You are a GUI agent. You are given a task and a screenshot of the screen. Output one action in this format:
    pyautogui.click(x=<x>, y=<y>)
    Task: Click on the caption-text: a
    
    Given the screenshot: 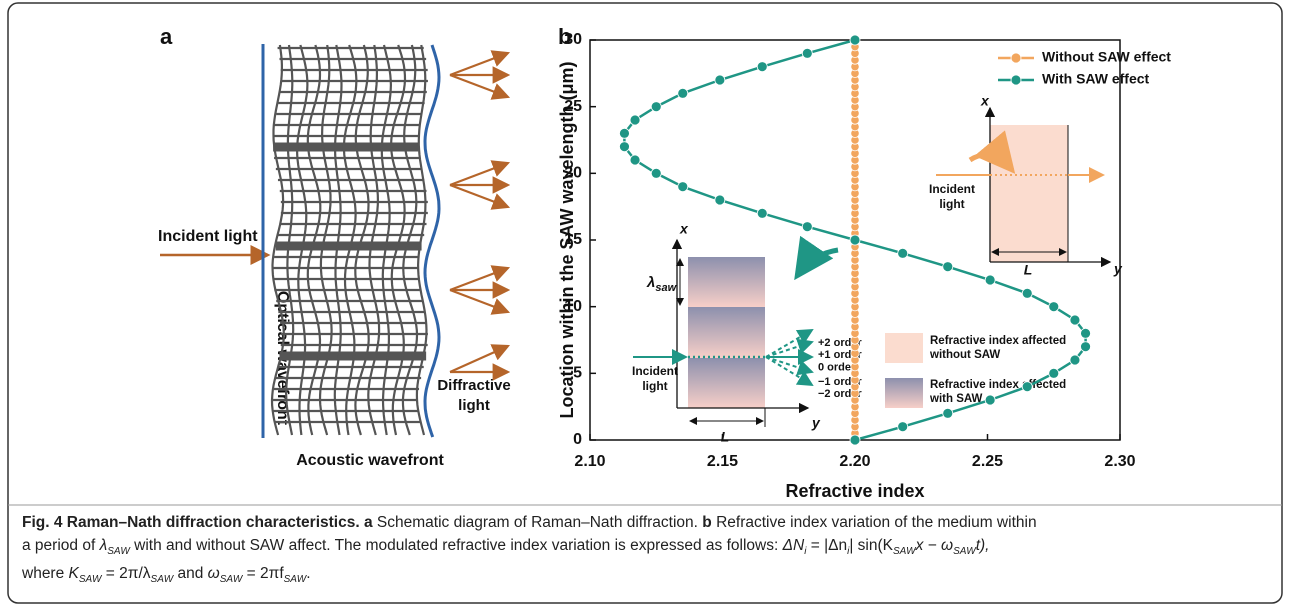 What is the action you would take?
    pyautogui.click(x=368, y=522)
    